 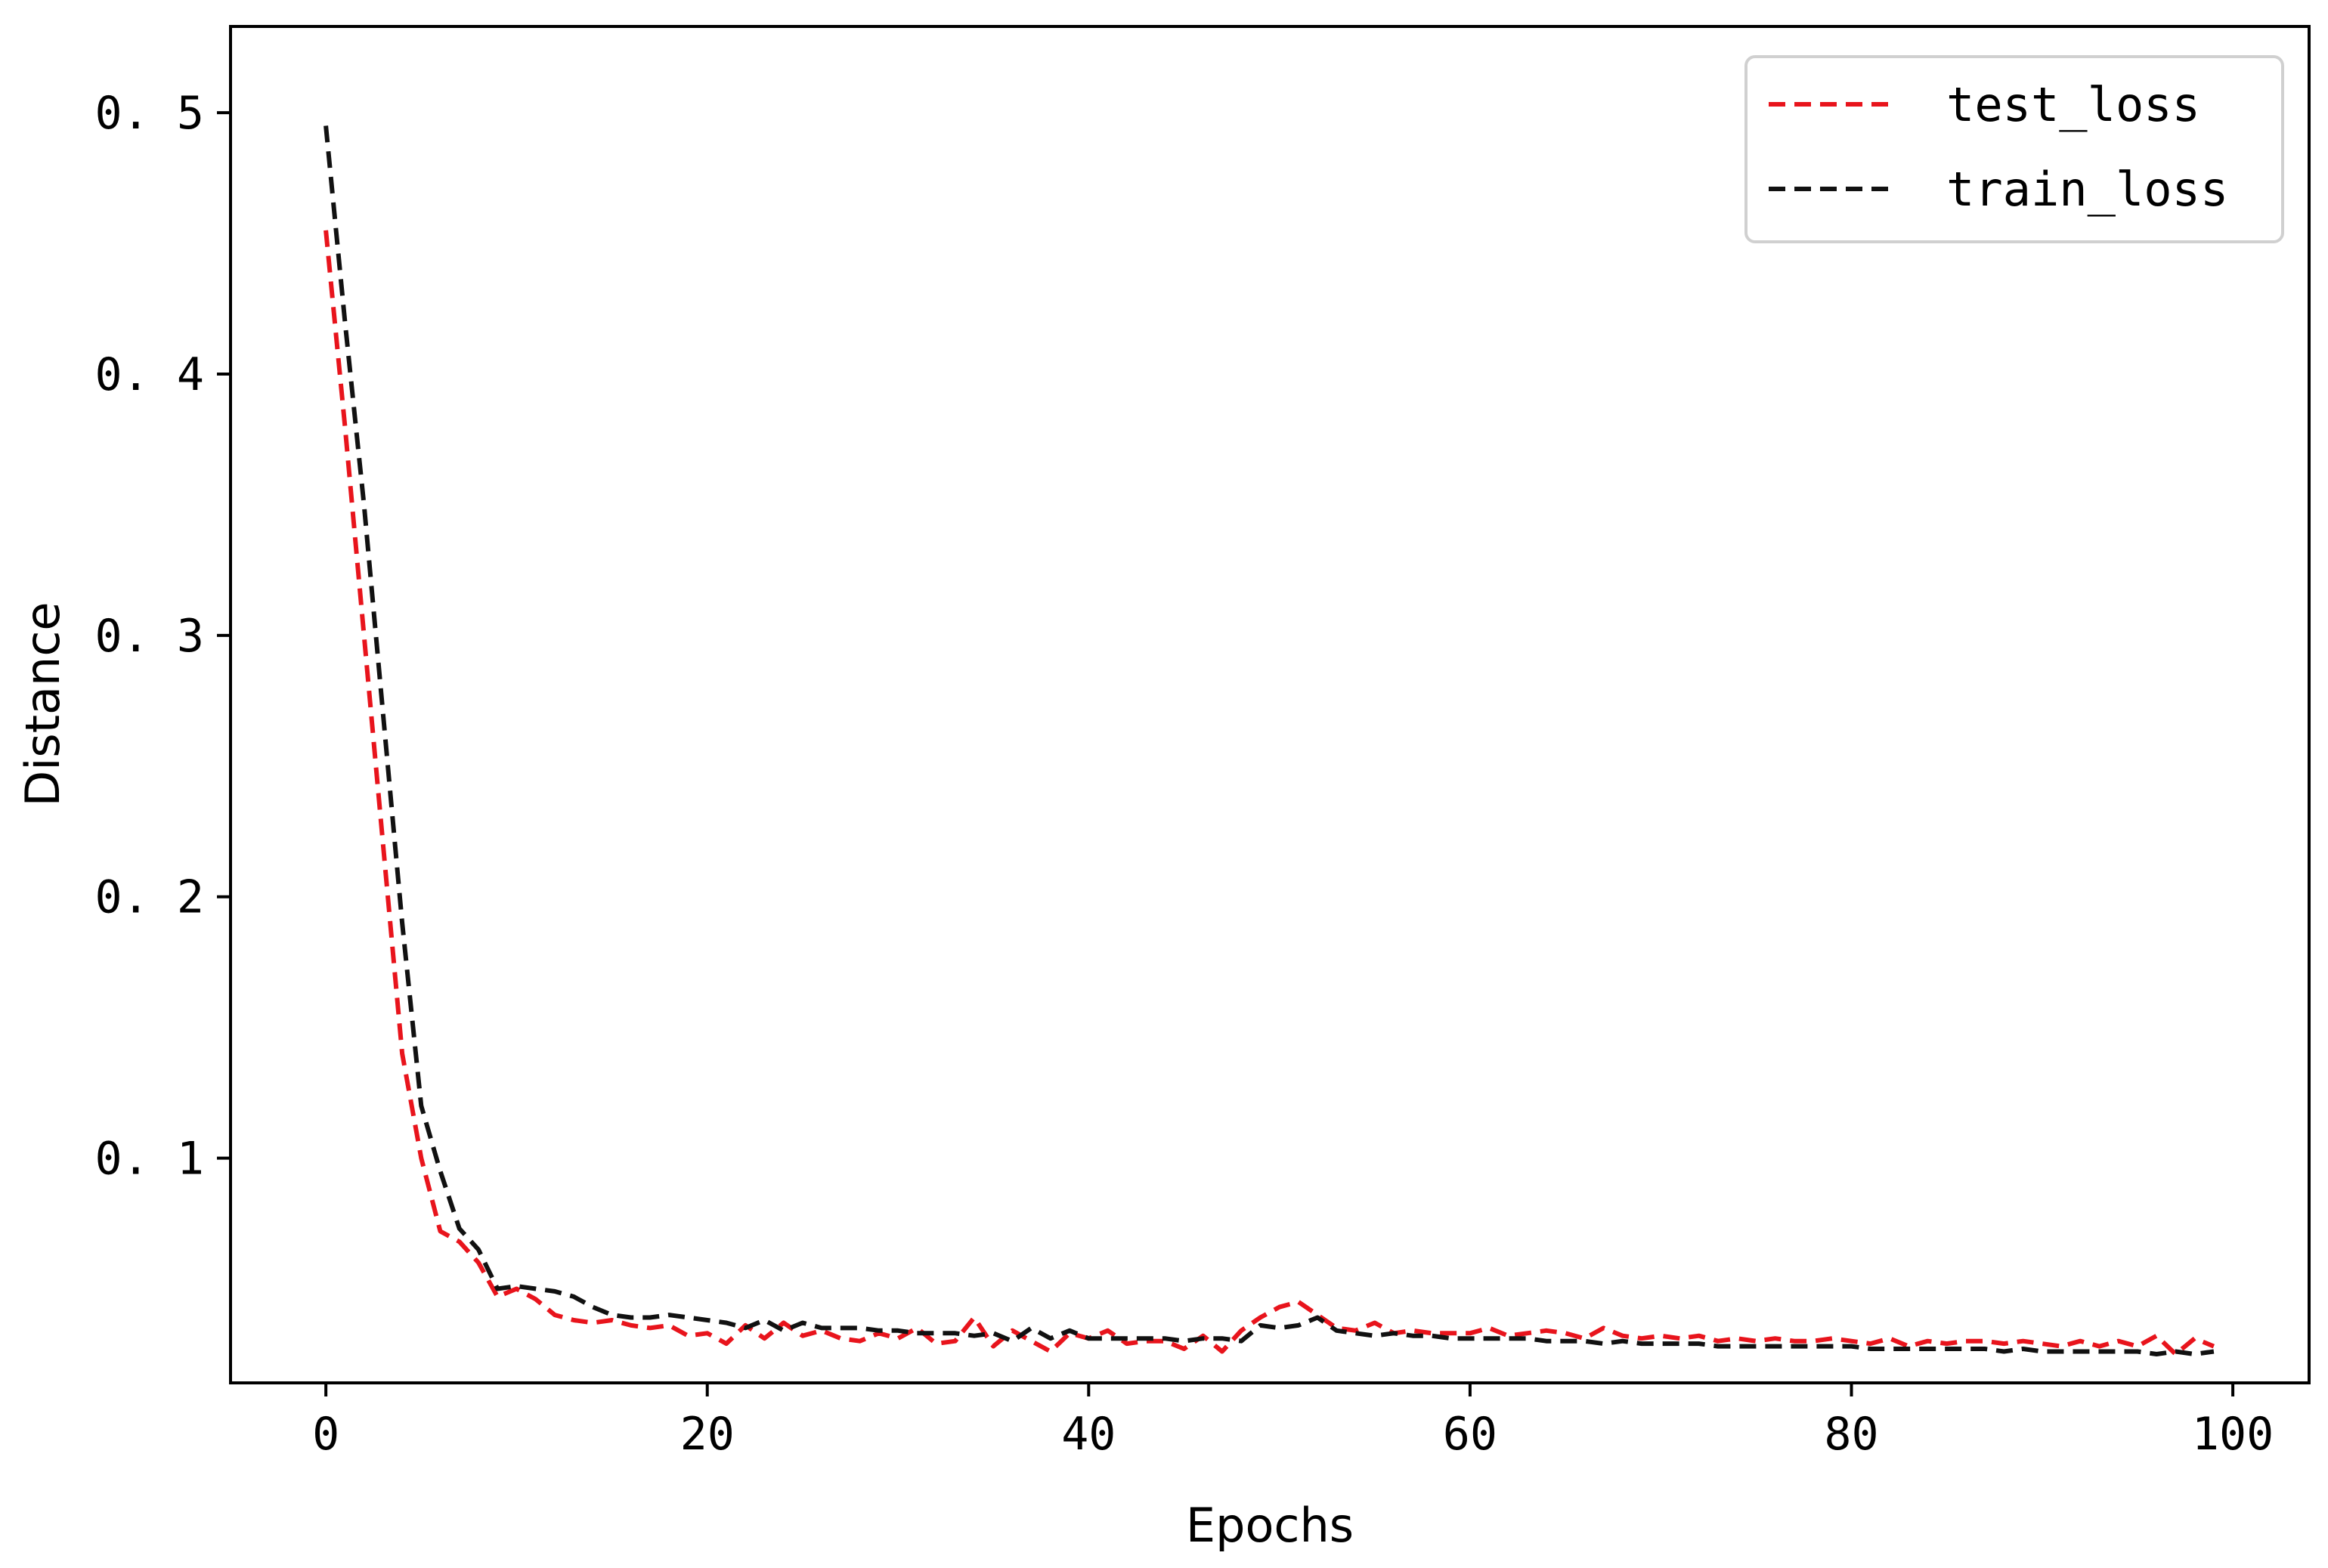 I want to click on x-tick-label: 100, so click(x=2233, y=1434).